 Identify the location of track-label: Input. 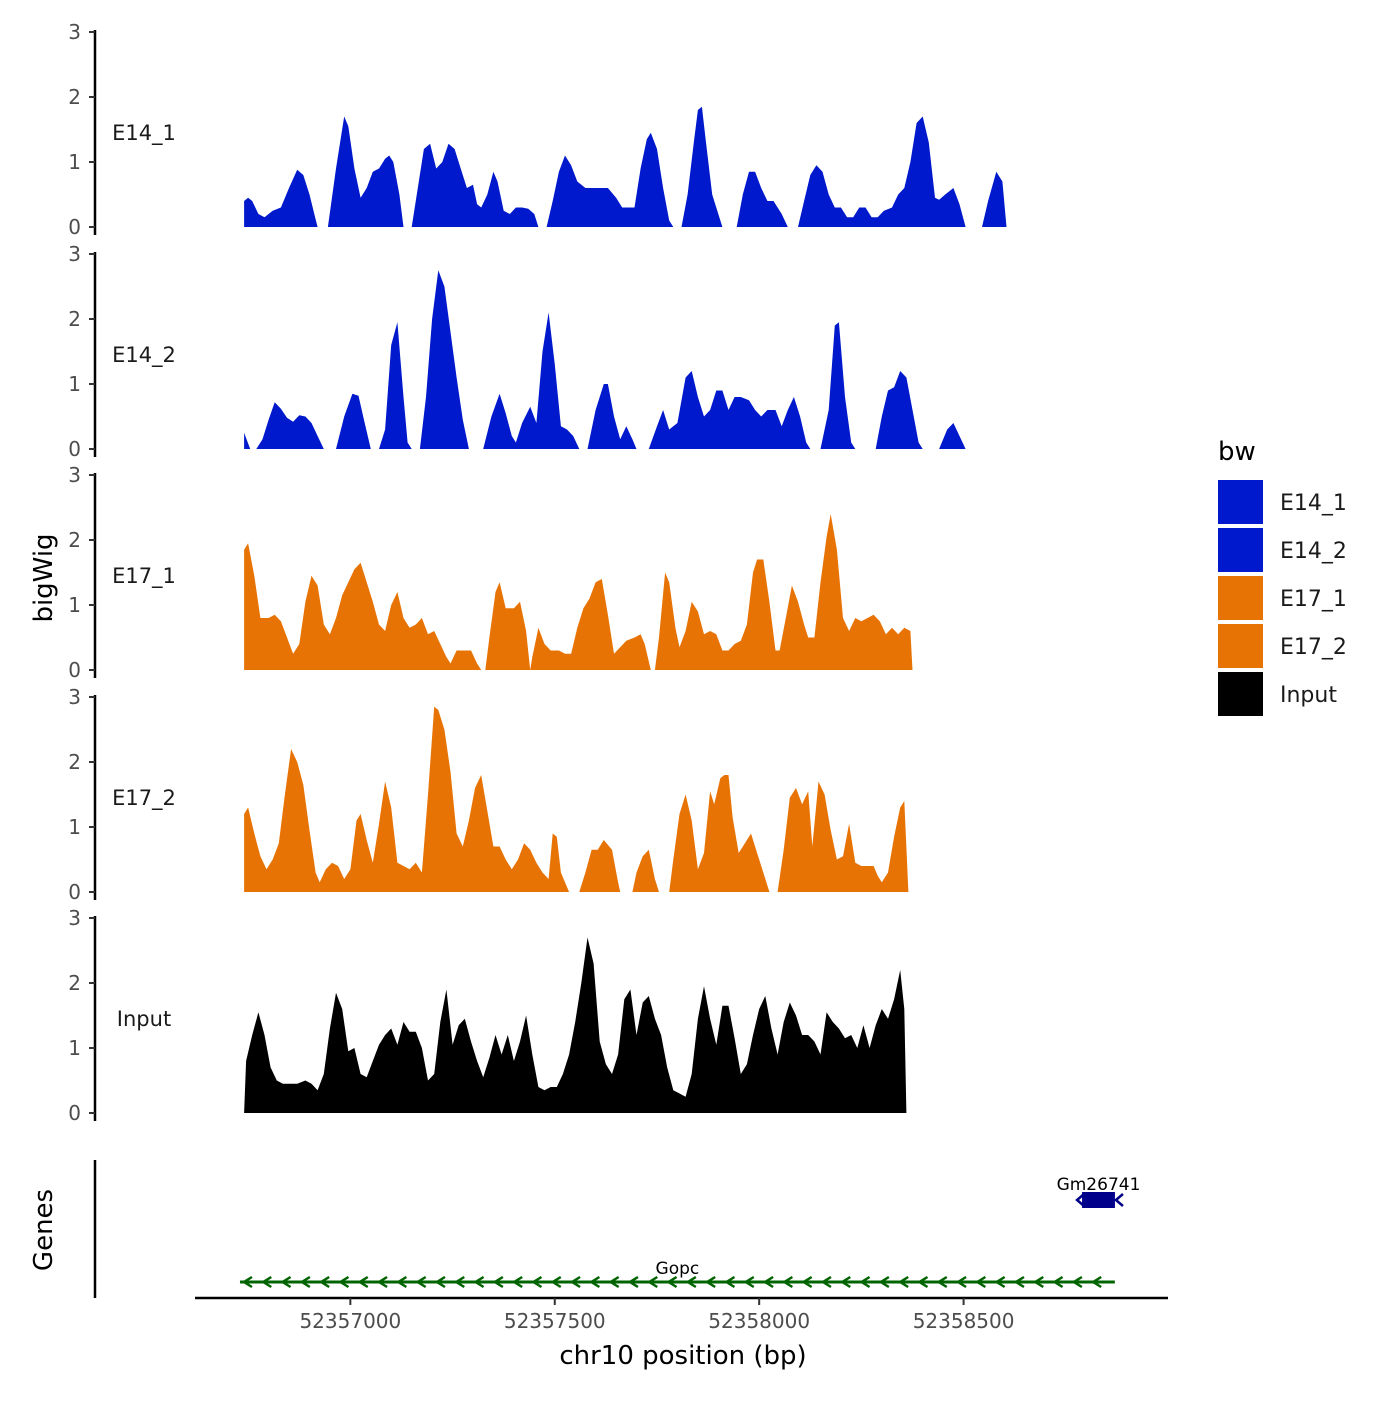
(144, 1019).